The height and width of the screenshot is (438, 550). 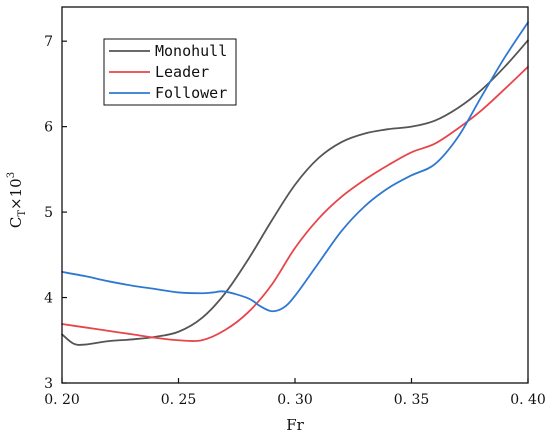 I want to click on y-axis-title-main: C, so click(x=16, y=222).